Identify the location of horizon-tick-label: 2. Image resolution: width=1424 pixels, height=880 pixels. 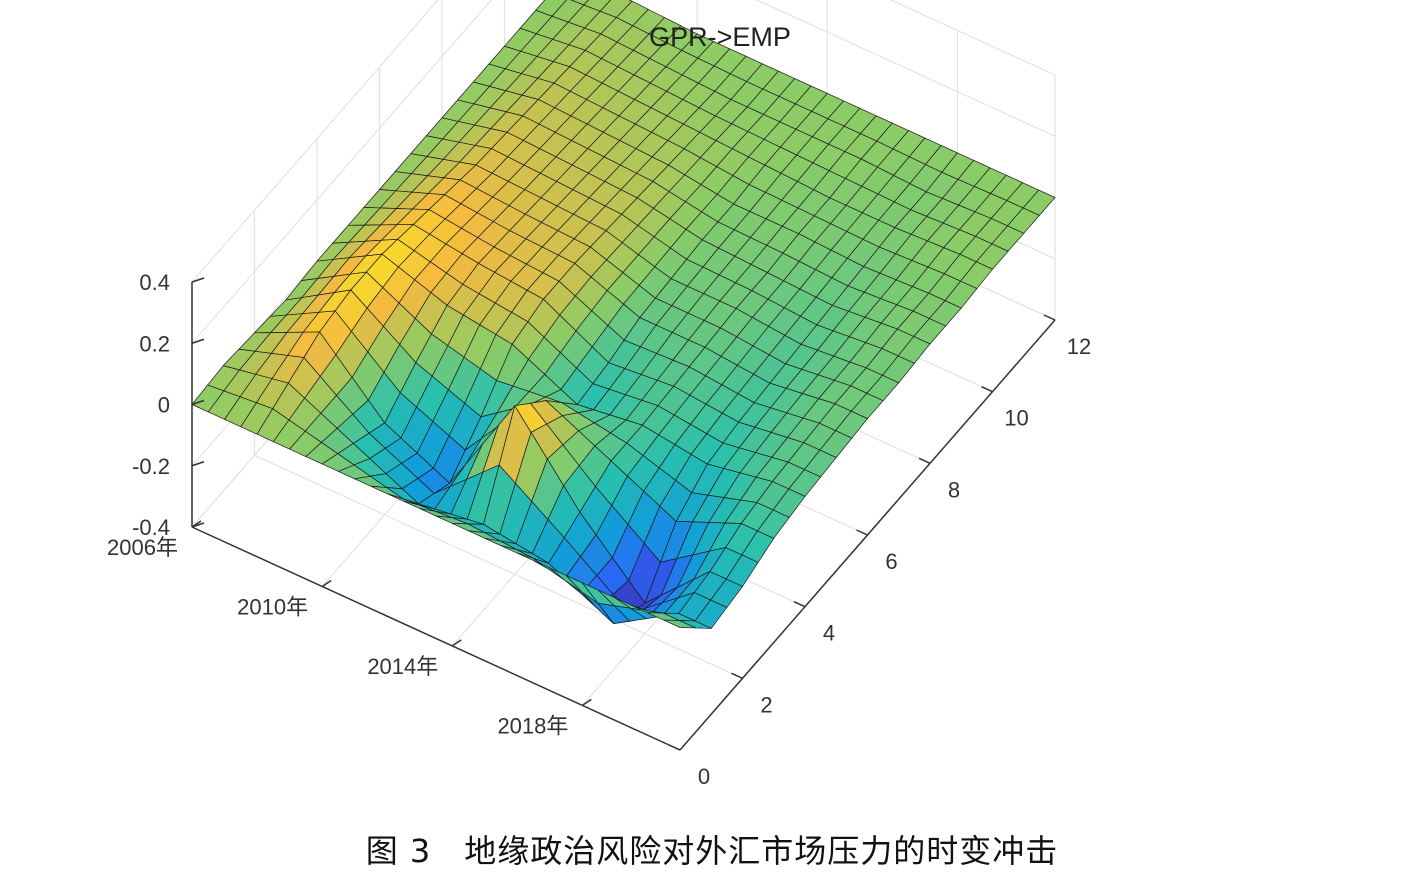
(766, 704).